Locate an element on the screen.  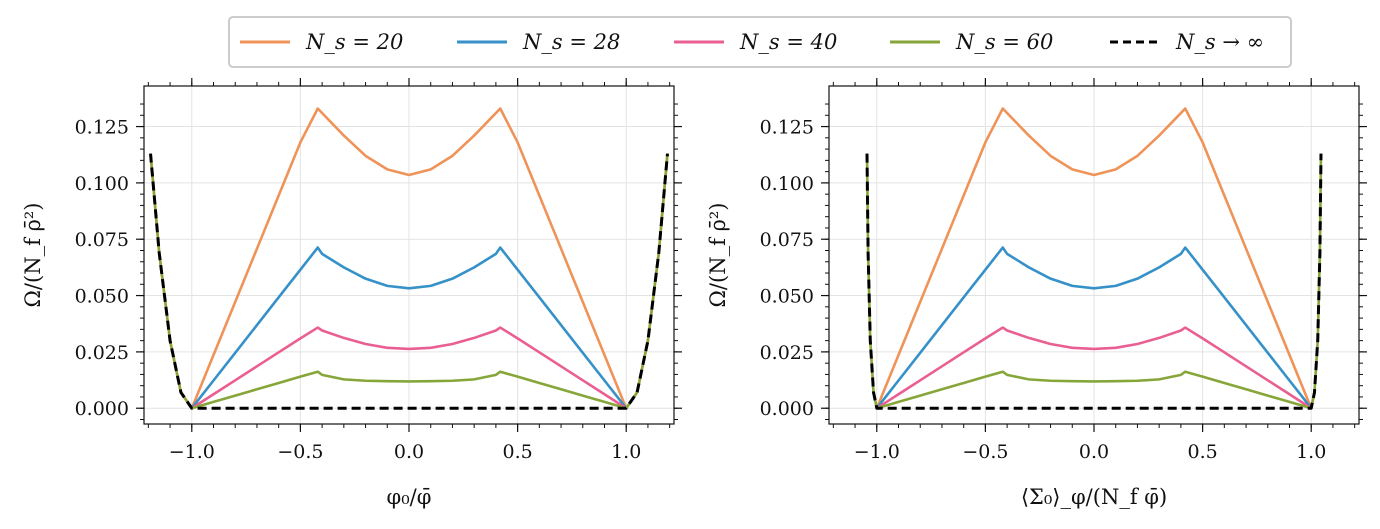
legend-label-5: N_s → ∞ is located at coordinates (1219, 42).